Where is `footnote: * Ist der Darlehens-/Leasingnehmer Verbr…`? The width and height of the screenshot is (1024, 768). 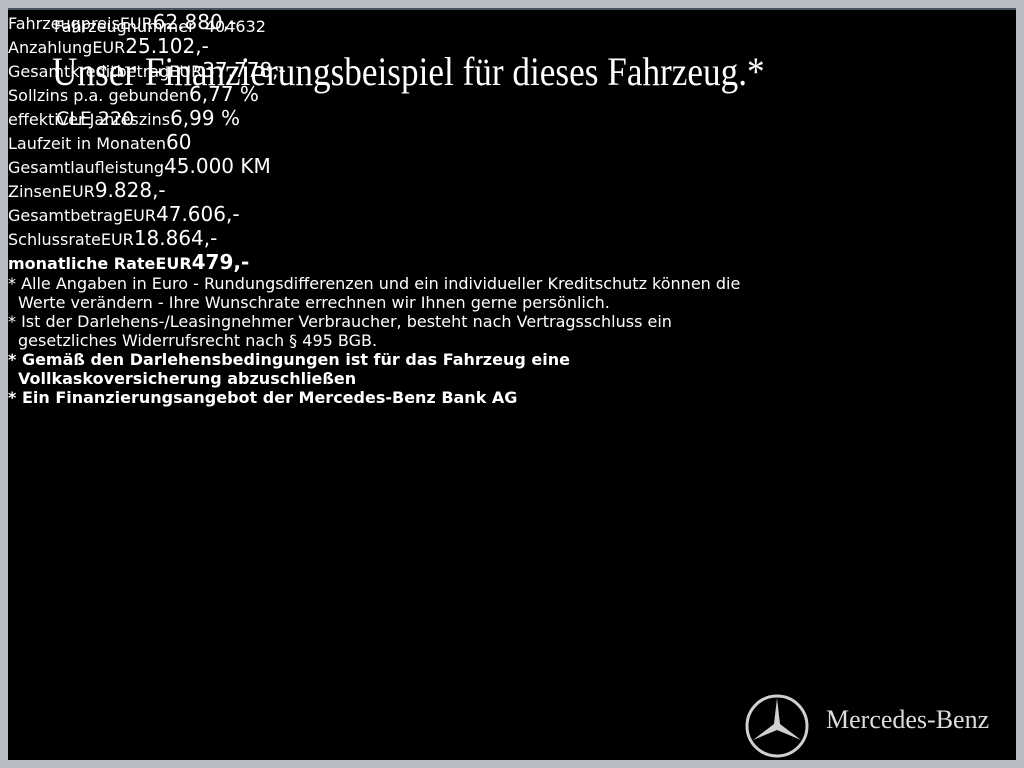
footnote: * Ist der Darlehens-/Leasingnehmer Verbr… is located at coordinates (512, 331).